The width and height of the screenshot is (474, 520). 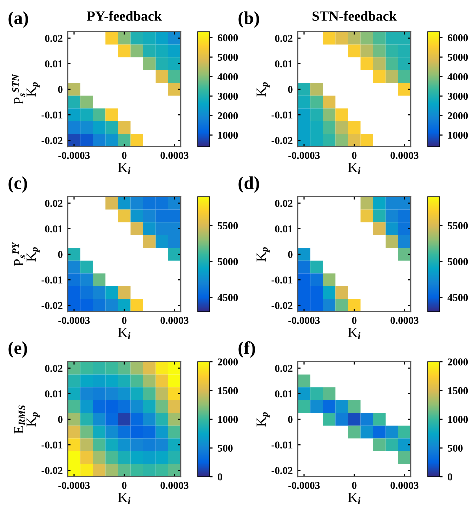 What do you see at coordinates (18, 350) in the screenshot?
I see `text: (e)` at bounding box center [18, 350].